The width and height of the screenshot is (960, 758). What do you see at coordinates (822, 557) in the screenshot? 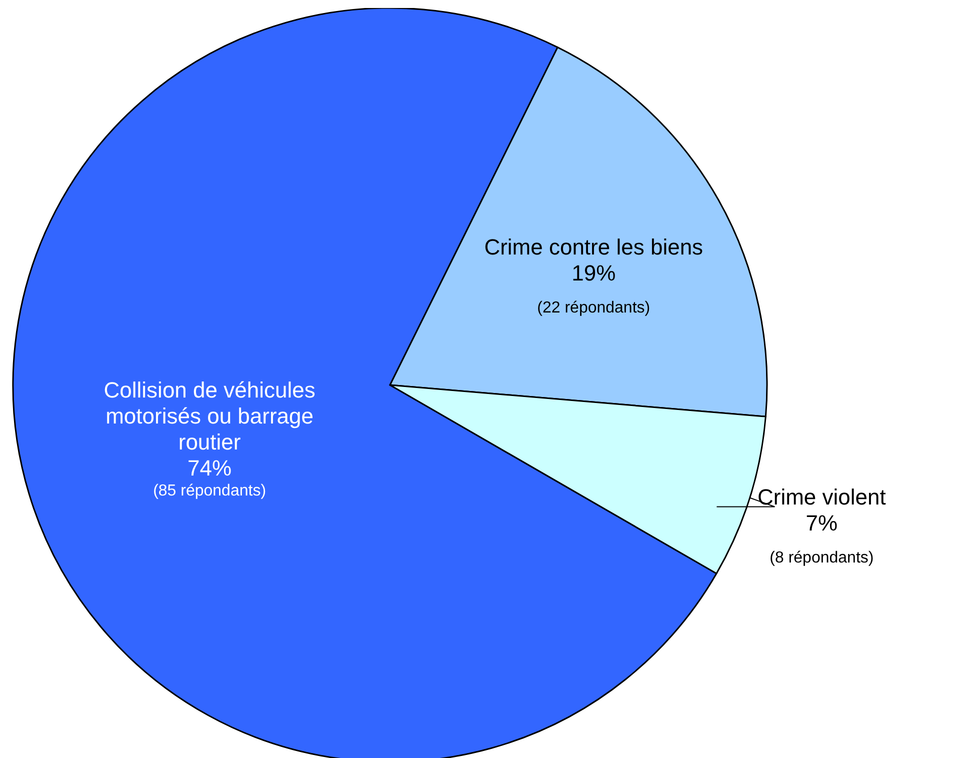
I see `text: (8 répondants)` at bounding box center [822, 557].